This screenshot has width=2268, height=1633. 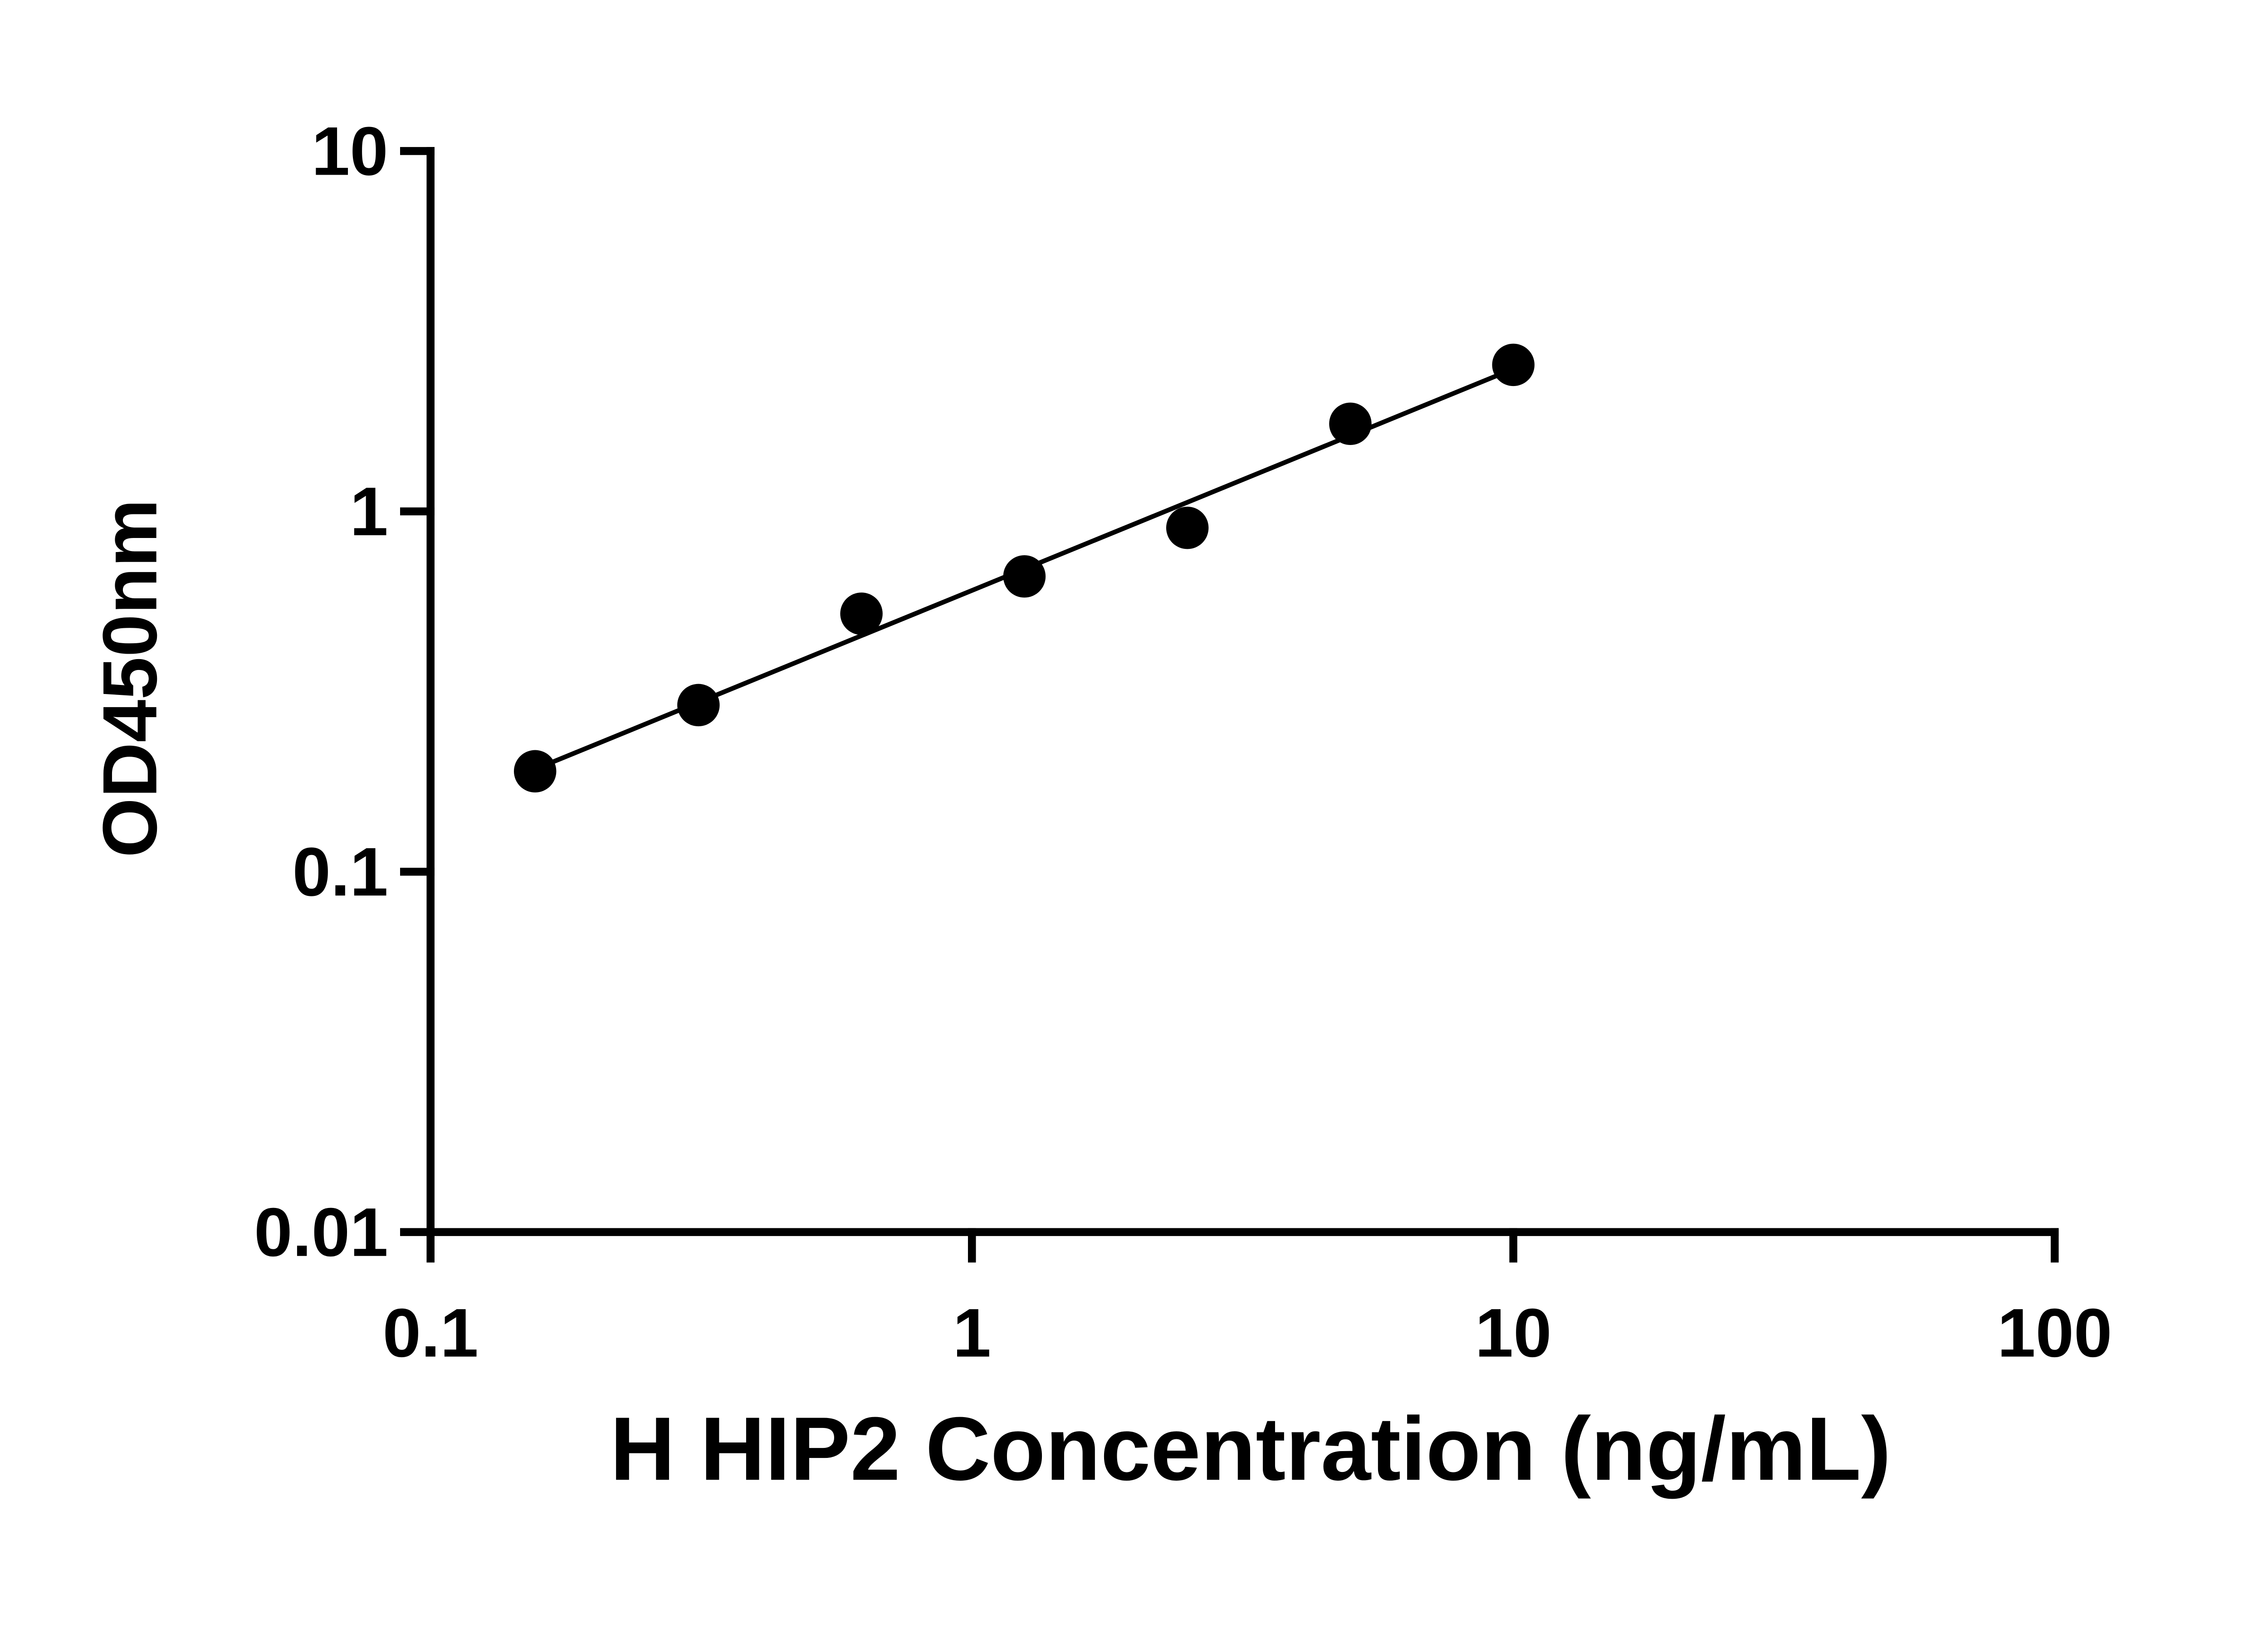 I want to click on x-tick-label: 100, so click(x=2055, y=1333).